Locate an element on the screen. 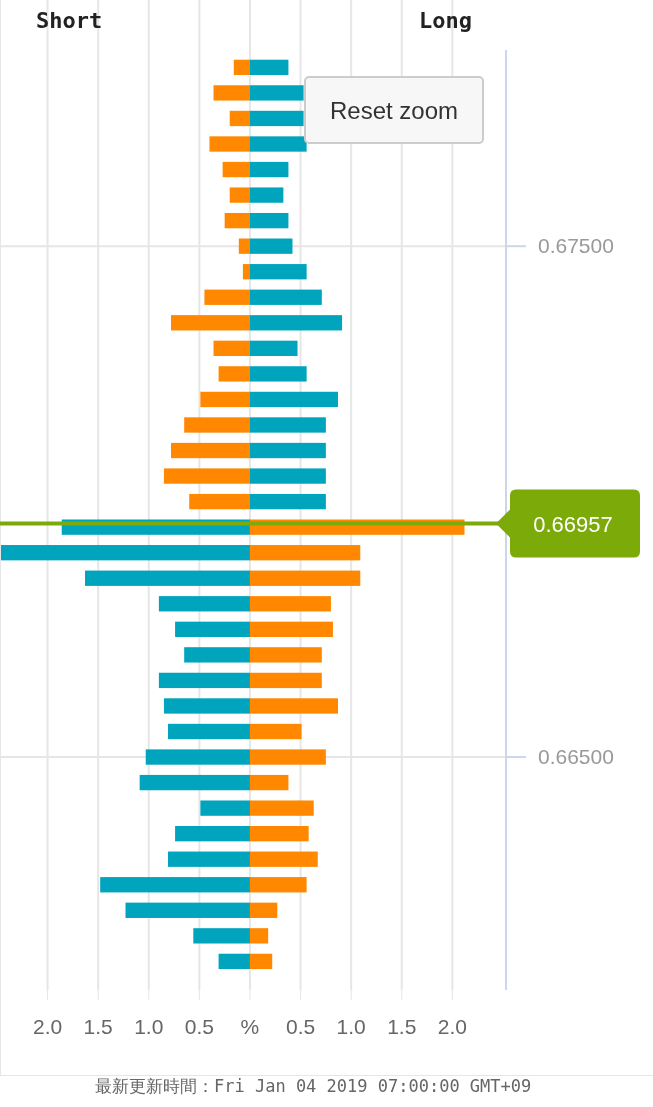  ref-line-label: 0.66957 is located at coordinates (573, 524).